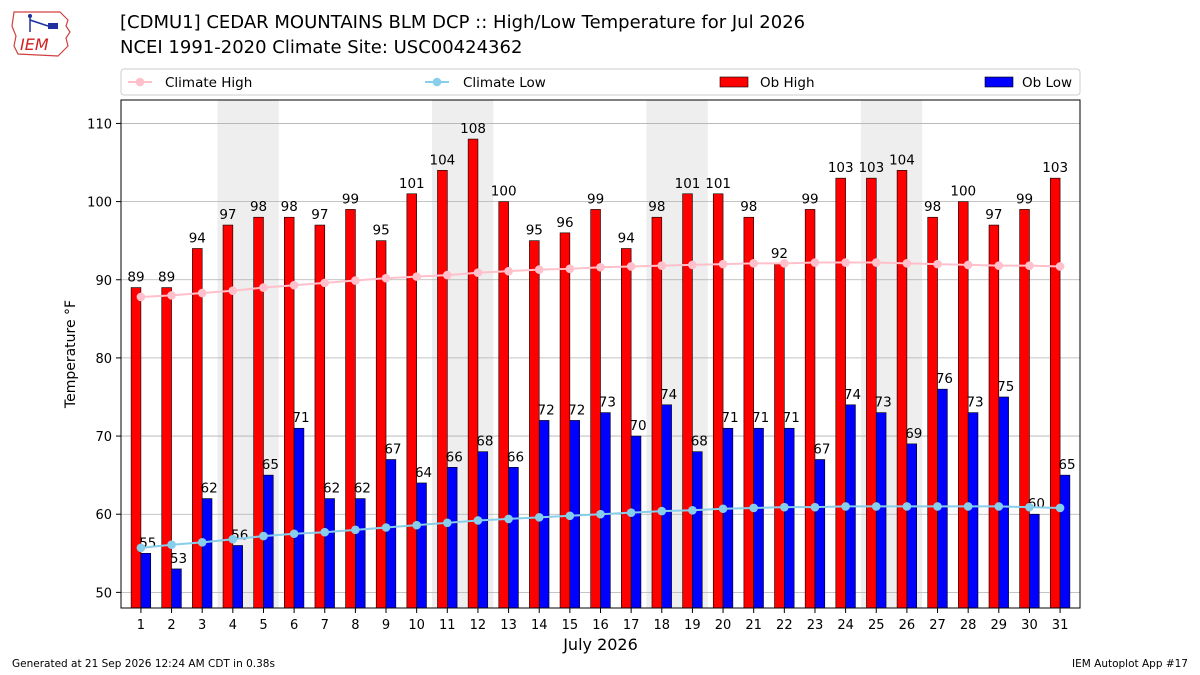 The height and width of the screenshot is (675, 1200). What do you see at coordinates (1029, 625) in the screenshot?
I see `x-tick-label-30: 30` at bounding box center [1029, 625].